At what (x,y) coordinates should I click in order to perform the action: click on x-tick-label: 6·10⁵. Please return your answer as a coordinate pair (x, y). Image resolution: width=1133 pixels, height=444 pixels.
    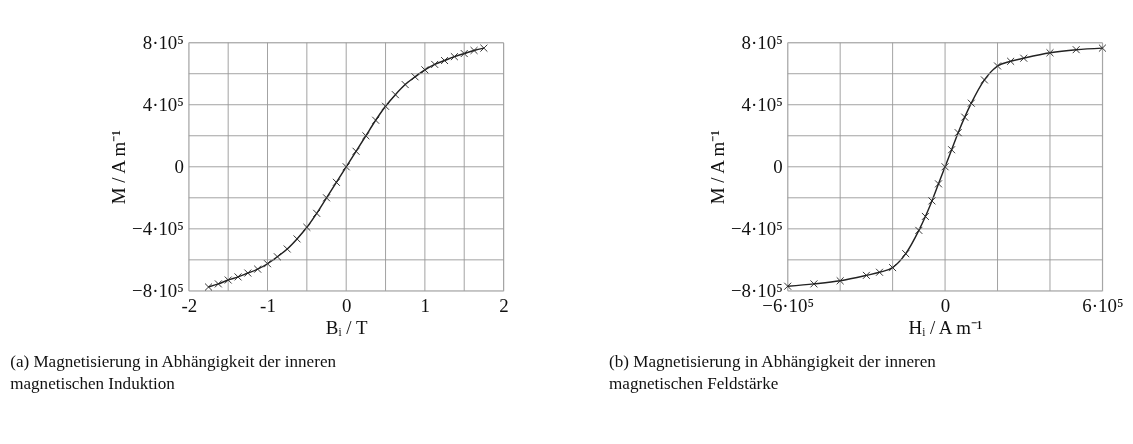
    Looking at the image, I should click on (1103, 306).